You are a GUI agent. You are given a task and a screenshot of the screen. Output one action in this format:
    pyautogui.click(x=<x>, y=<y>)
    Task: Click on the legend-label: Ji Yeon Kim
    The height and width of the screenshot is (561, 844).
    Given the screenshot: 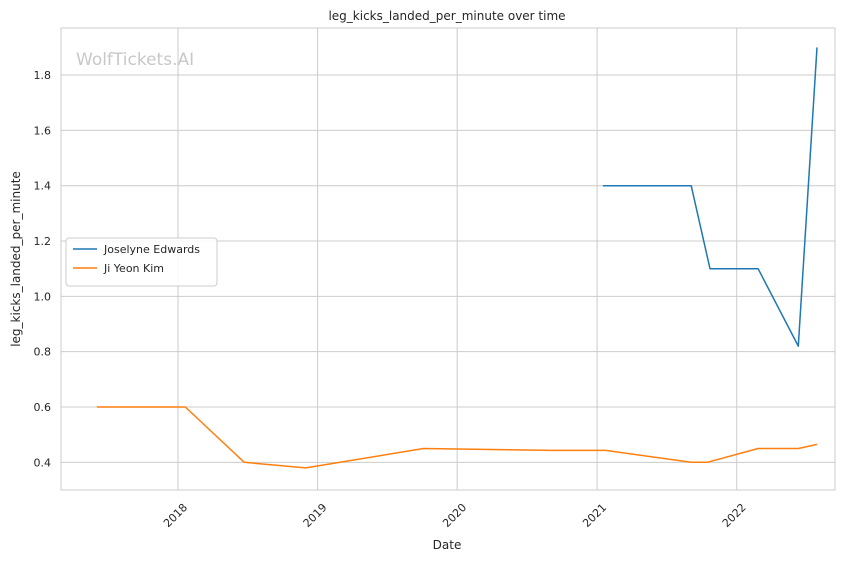 What is the action you would take?
    pyautogui.click(x=133, y=268)
    